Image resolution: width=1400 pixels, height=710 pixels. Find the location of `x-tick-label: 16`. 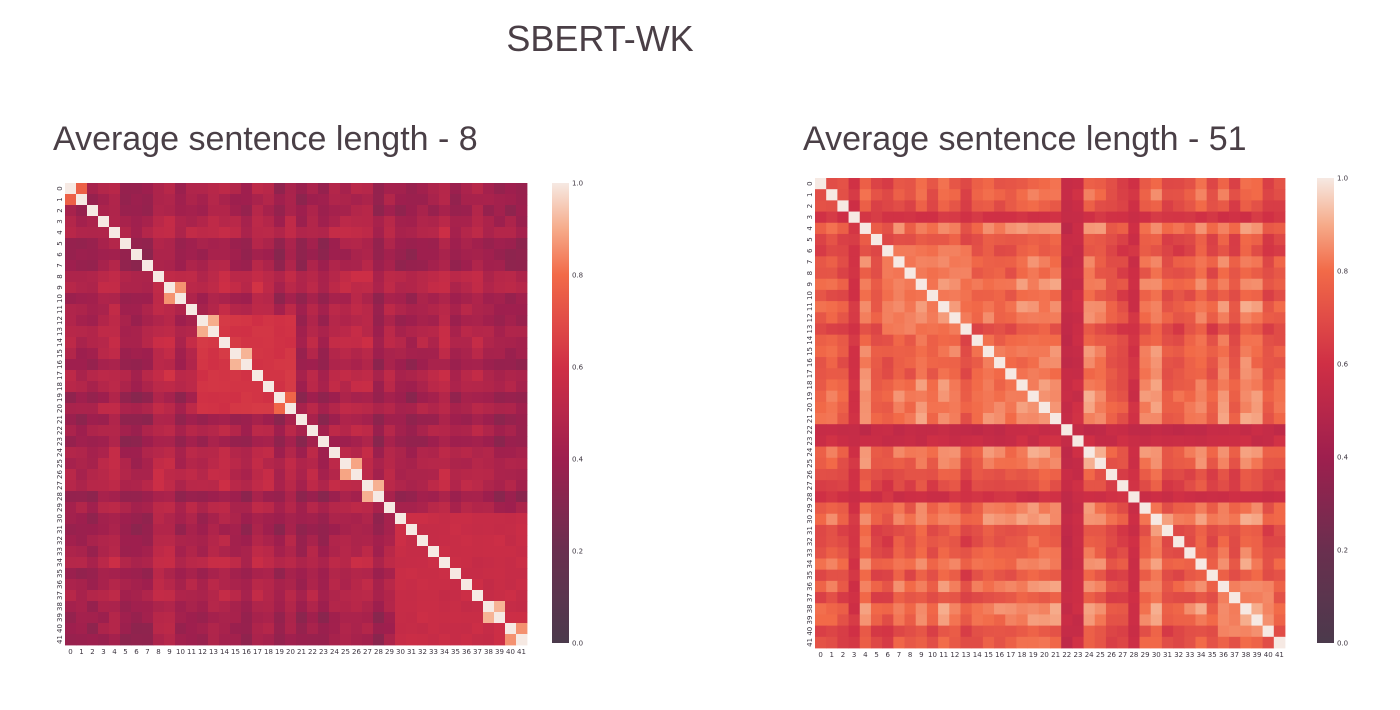

x-tick-label: 16 is located at coordinates (999, 655).